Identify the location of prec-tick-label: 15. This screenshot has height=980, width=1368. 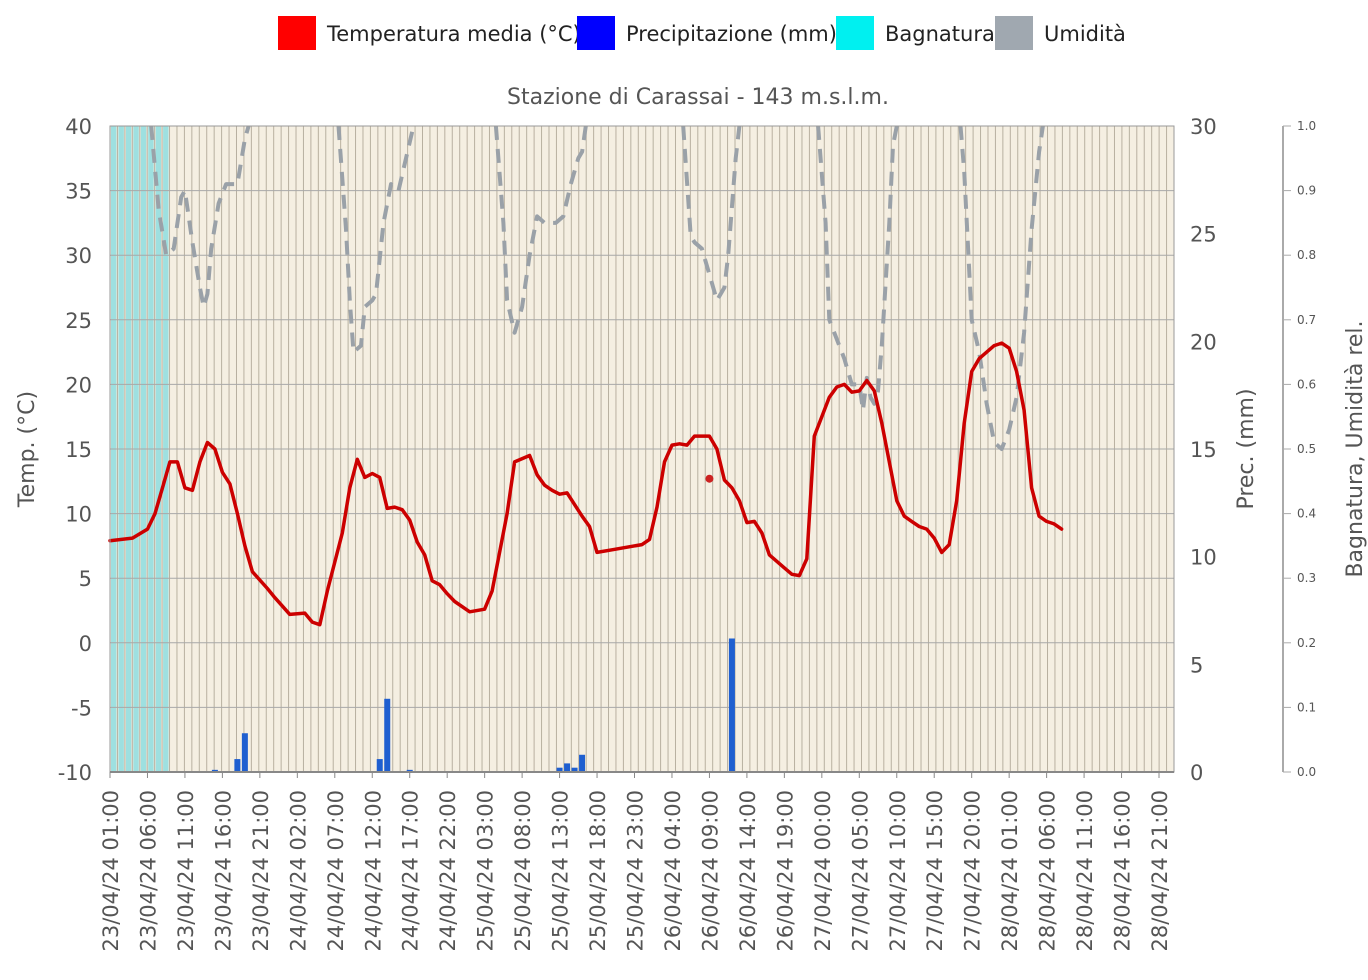
(1203, 450).